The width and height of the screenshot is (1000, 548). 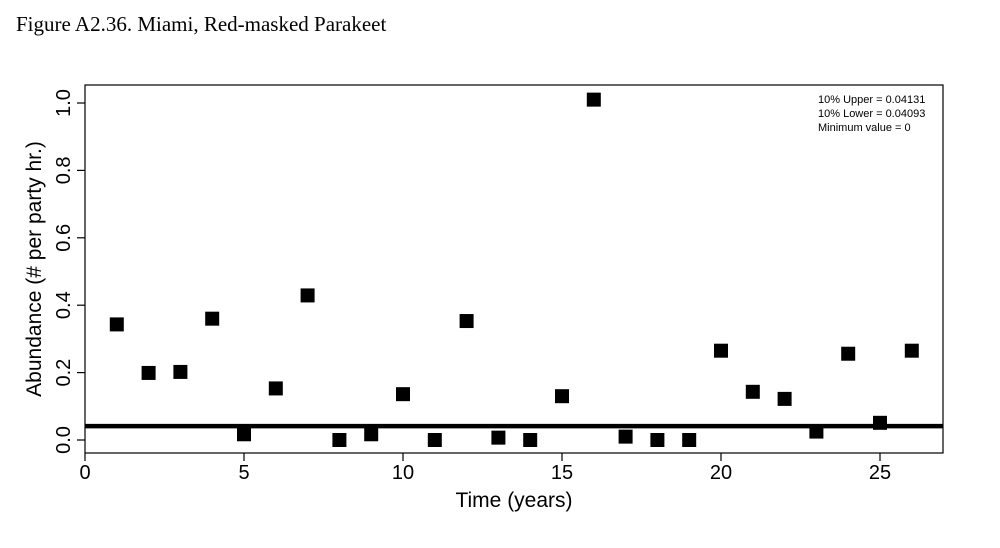 I want to click on y-tick-label: 0.4, so click(x=64, y=305).